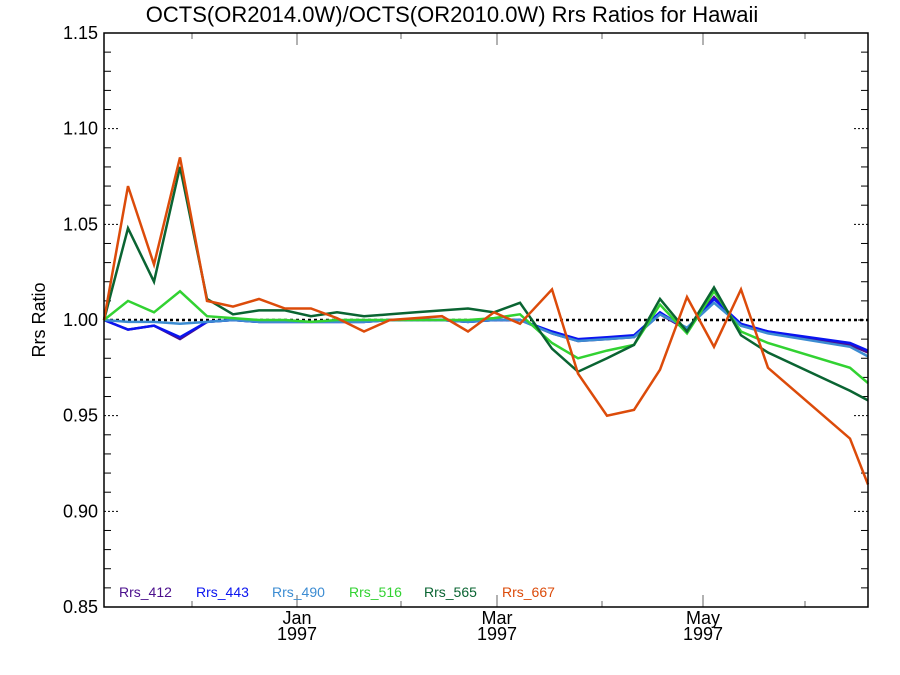  Describe the element at coordinates (222, 592) in the screenshot. I see `legend-entry: Rrs_443` at that location.